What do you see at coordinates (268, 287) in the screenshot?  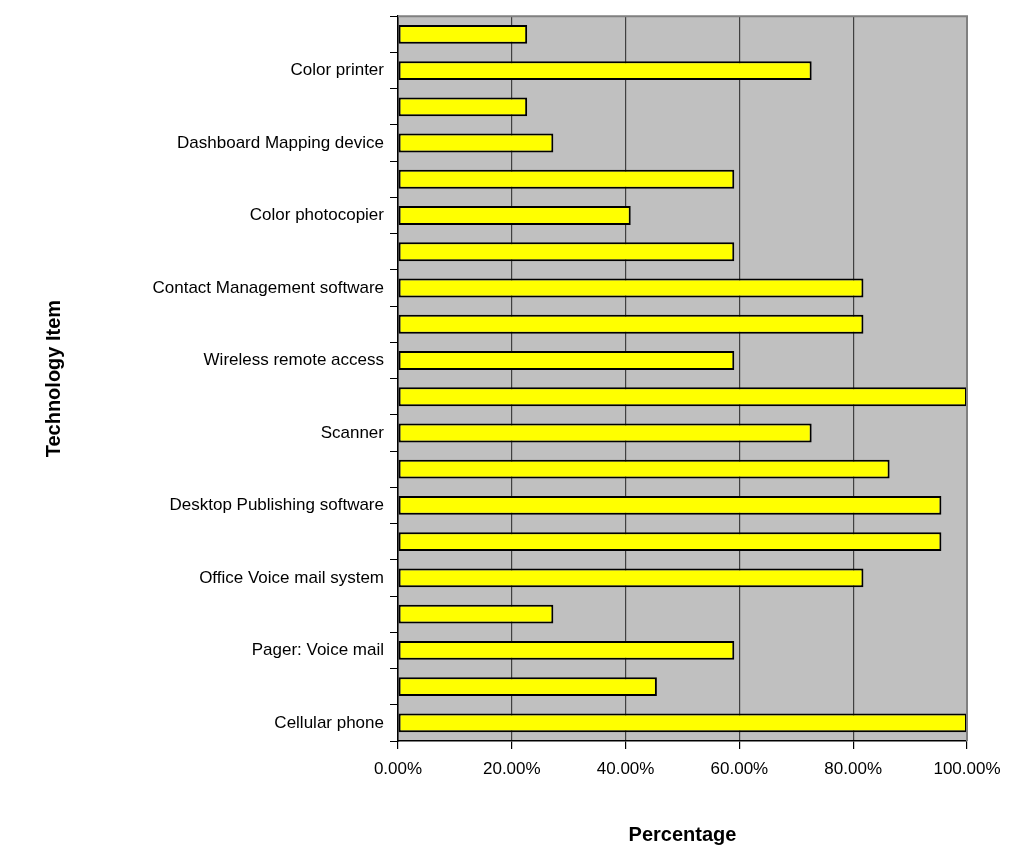 I see `y-tick-label: Contact Management software` at bounding box center [268, 287].